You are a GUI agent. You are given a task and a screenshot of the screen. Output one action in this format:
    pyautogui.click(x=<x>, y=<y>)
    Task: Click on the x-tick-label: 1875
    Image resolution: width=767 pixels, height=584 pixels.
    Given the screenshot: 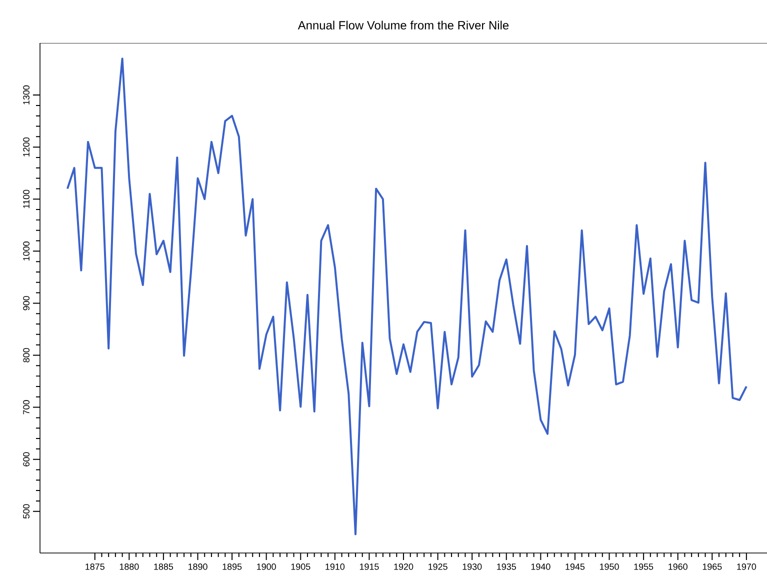 What is the action you would take?
    pyautogui.click(x=95, y=567)
    